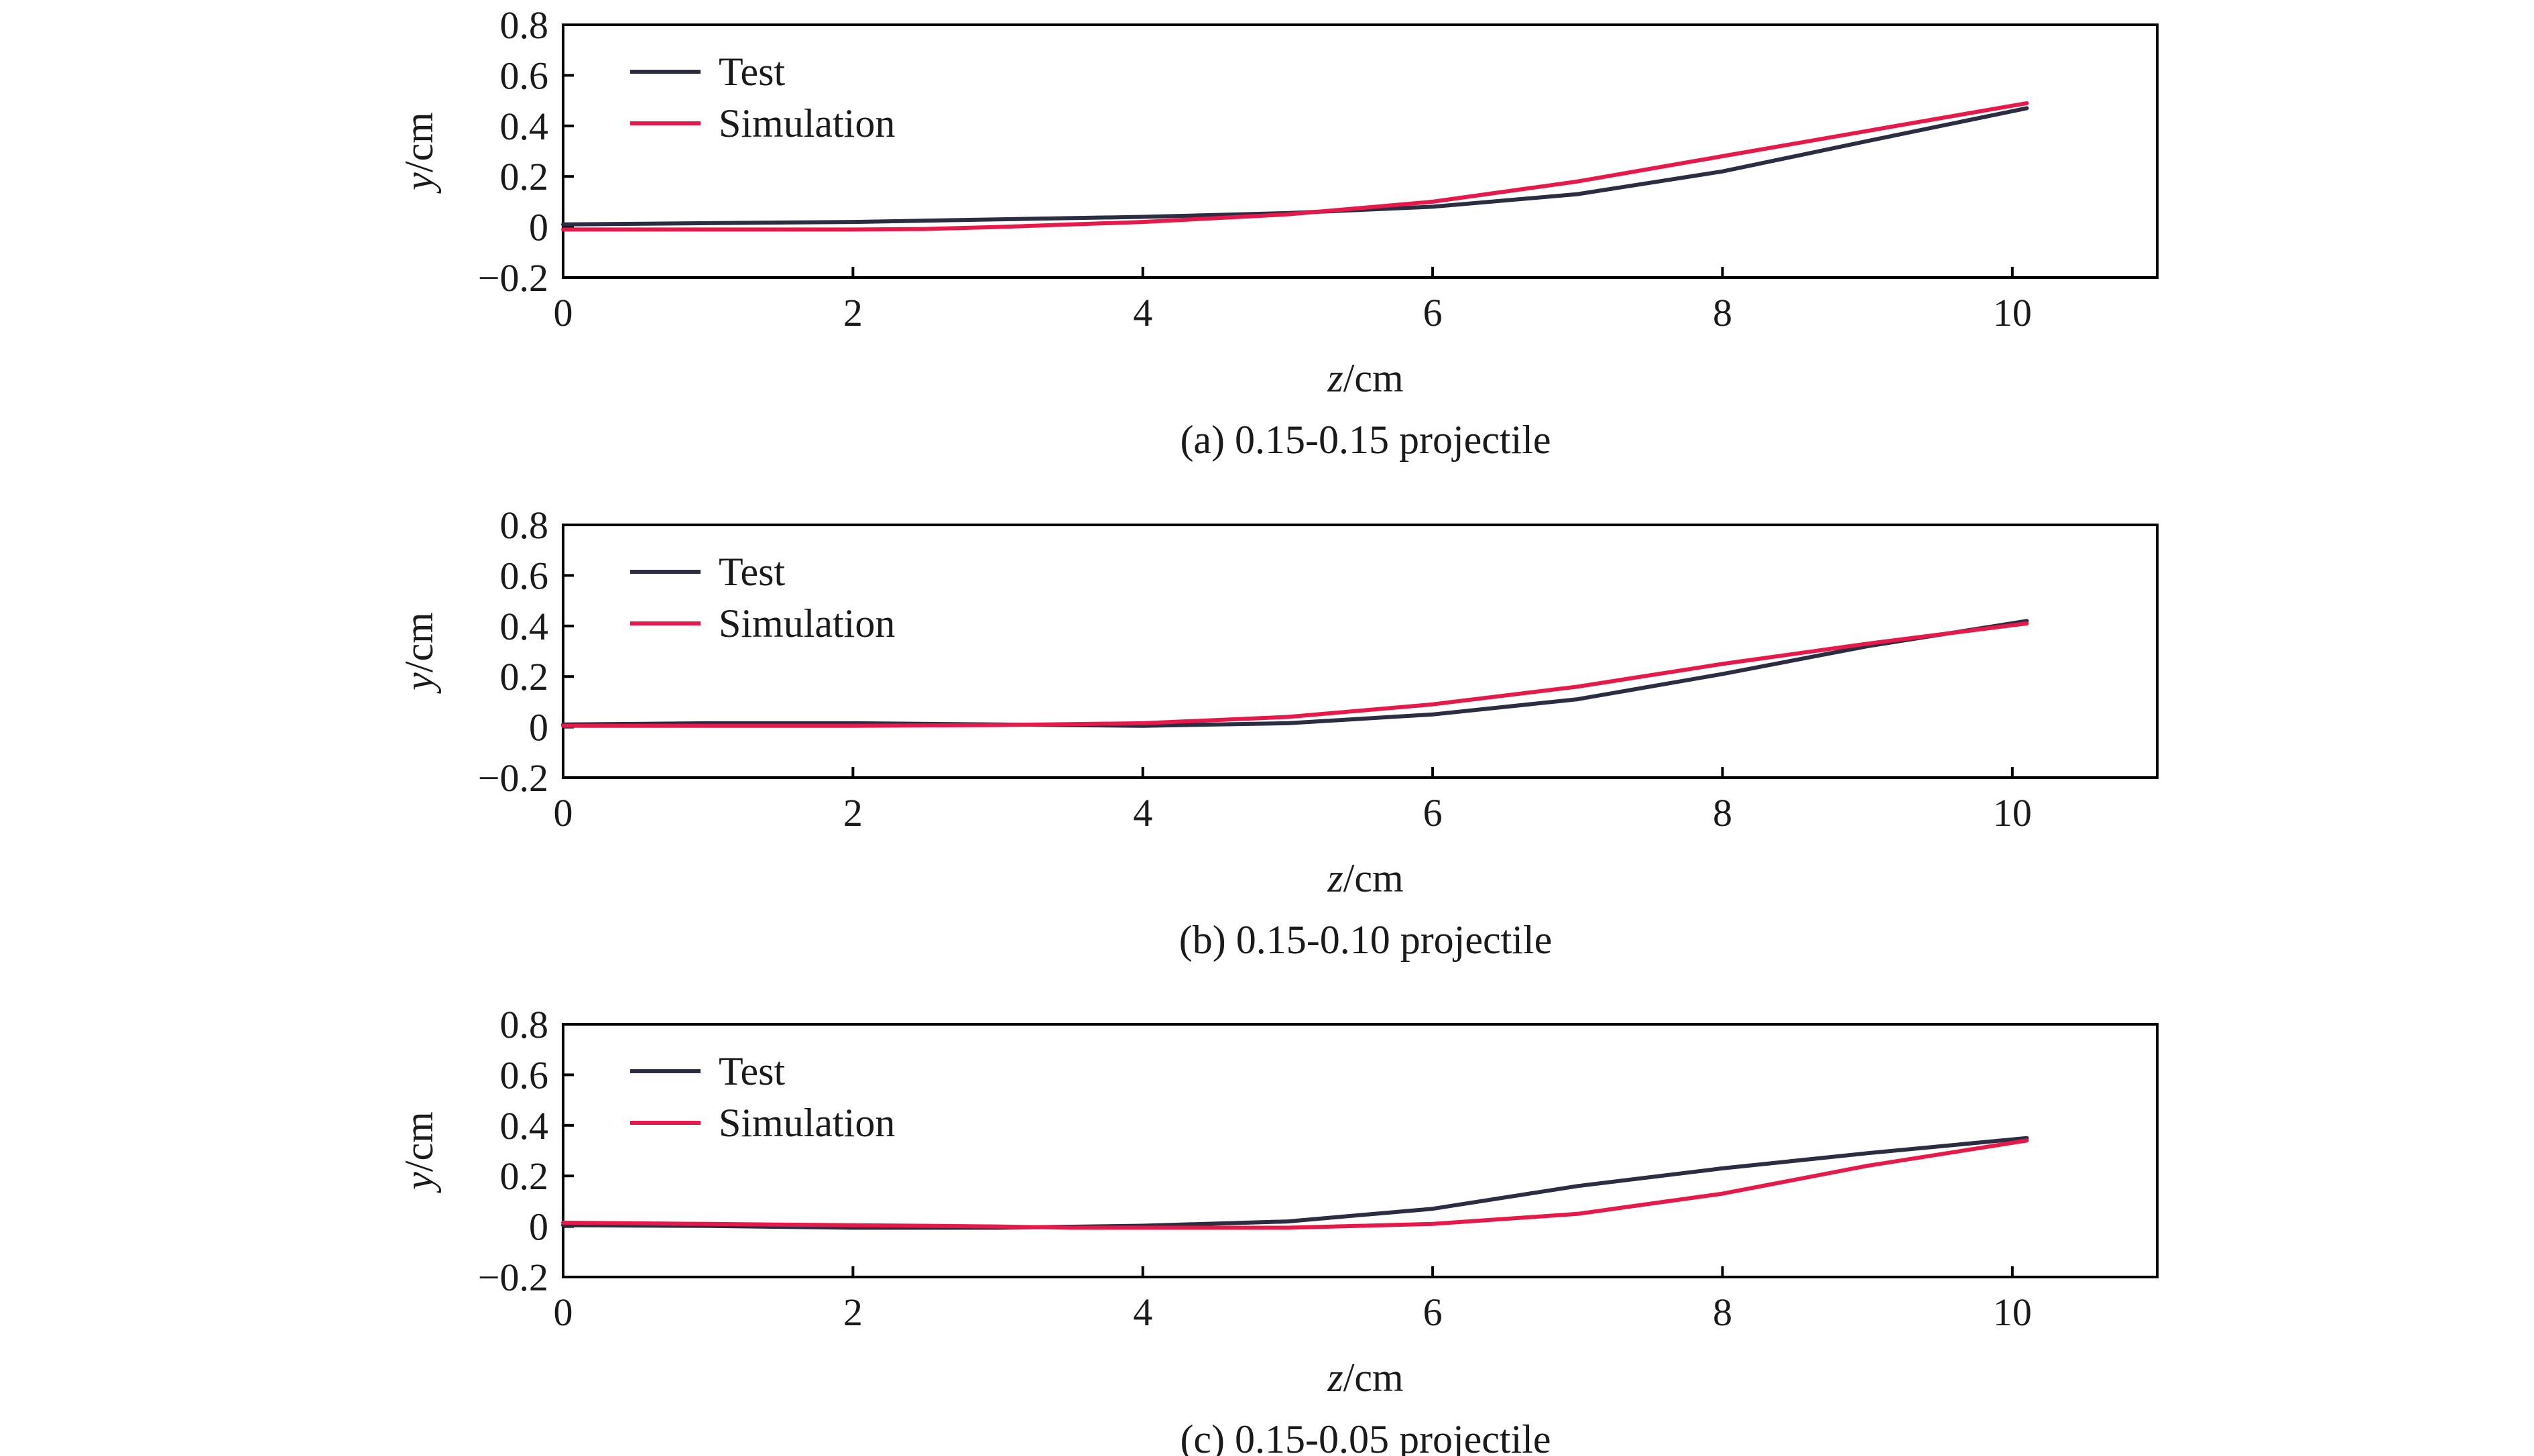  I want to click on panel-caption: (a) 0.15-0.15 projectile, so click(1365, 440).